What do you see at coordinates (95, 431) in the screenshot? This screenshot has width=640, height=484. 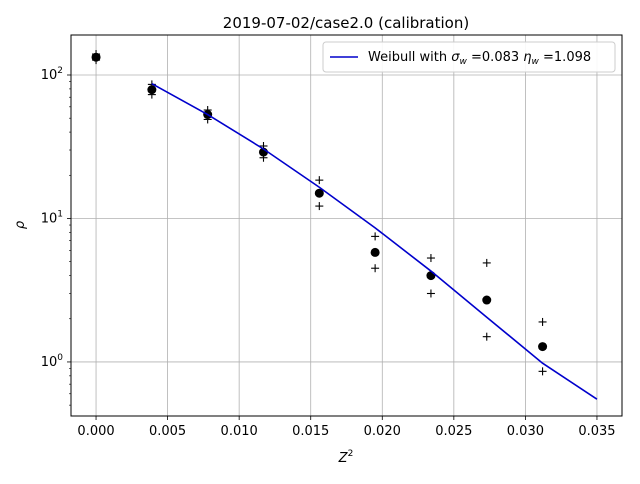 I see `x-tick-label: 0.000` at bounding box center [95, 431].